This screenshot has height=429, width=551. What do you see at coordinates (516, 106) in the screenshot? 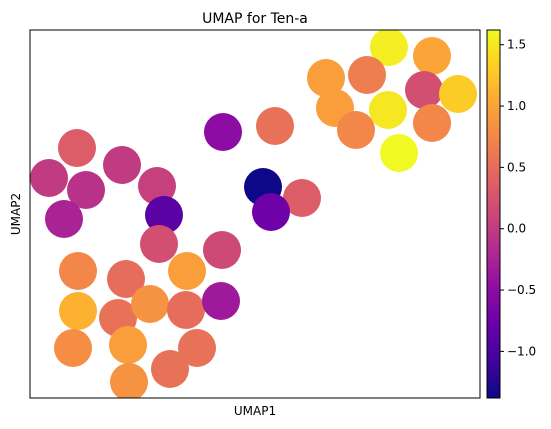
I see `colorbar-tick-label: 1.0` at bounding box center [516, 106].